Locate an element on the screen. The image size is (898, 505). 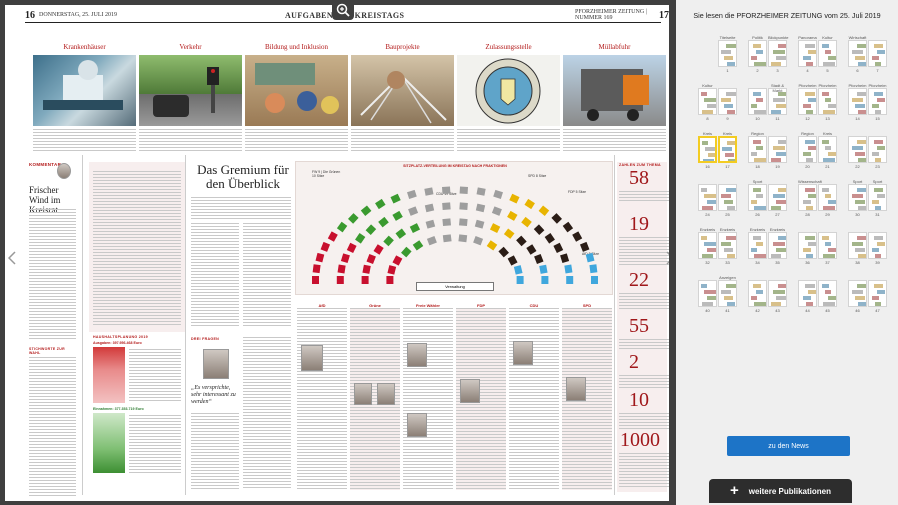
party-text-spd is located at coordinates (587, 399).